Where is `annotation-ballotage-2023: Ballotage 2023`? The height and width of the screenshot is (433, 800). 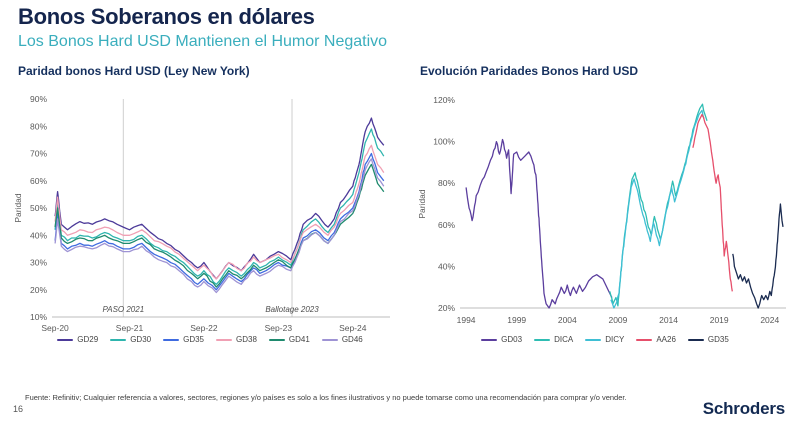 annotation-ballotage-2023: Ballotage 2023 is located at coordinates (292, 309).